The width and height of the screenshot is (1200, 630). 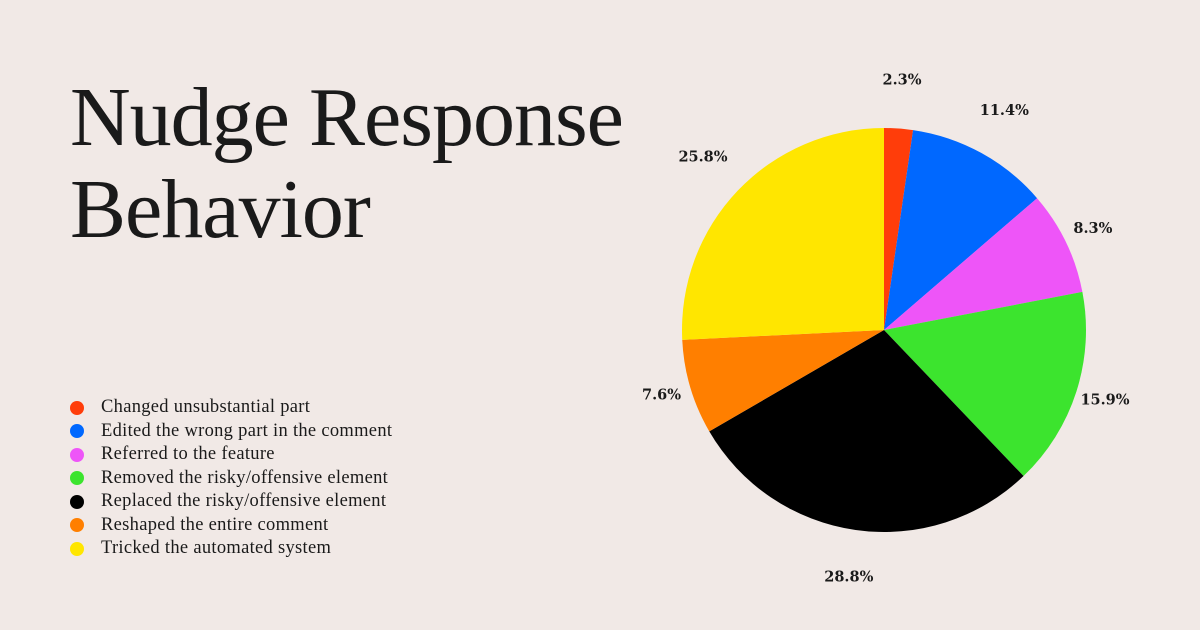 I want to click on legend-label-tricked-automated-system: Tricked the automated system, so click(x=216, y=548).